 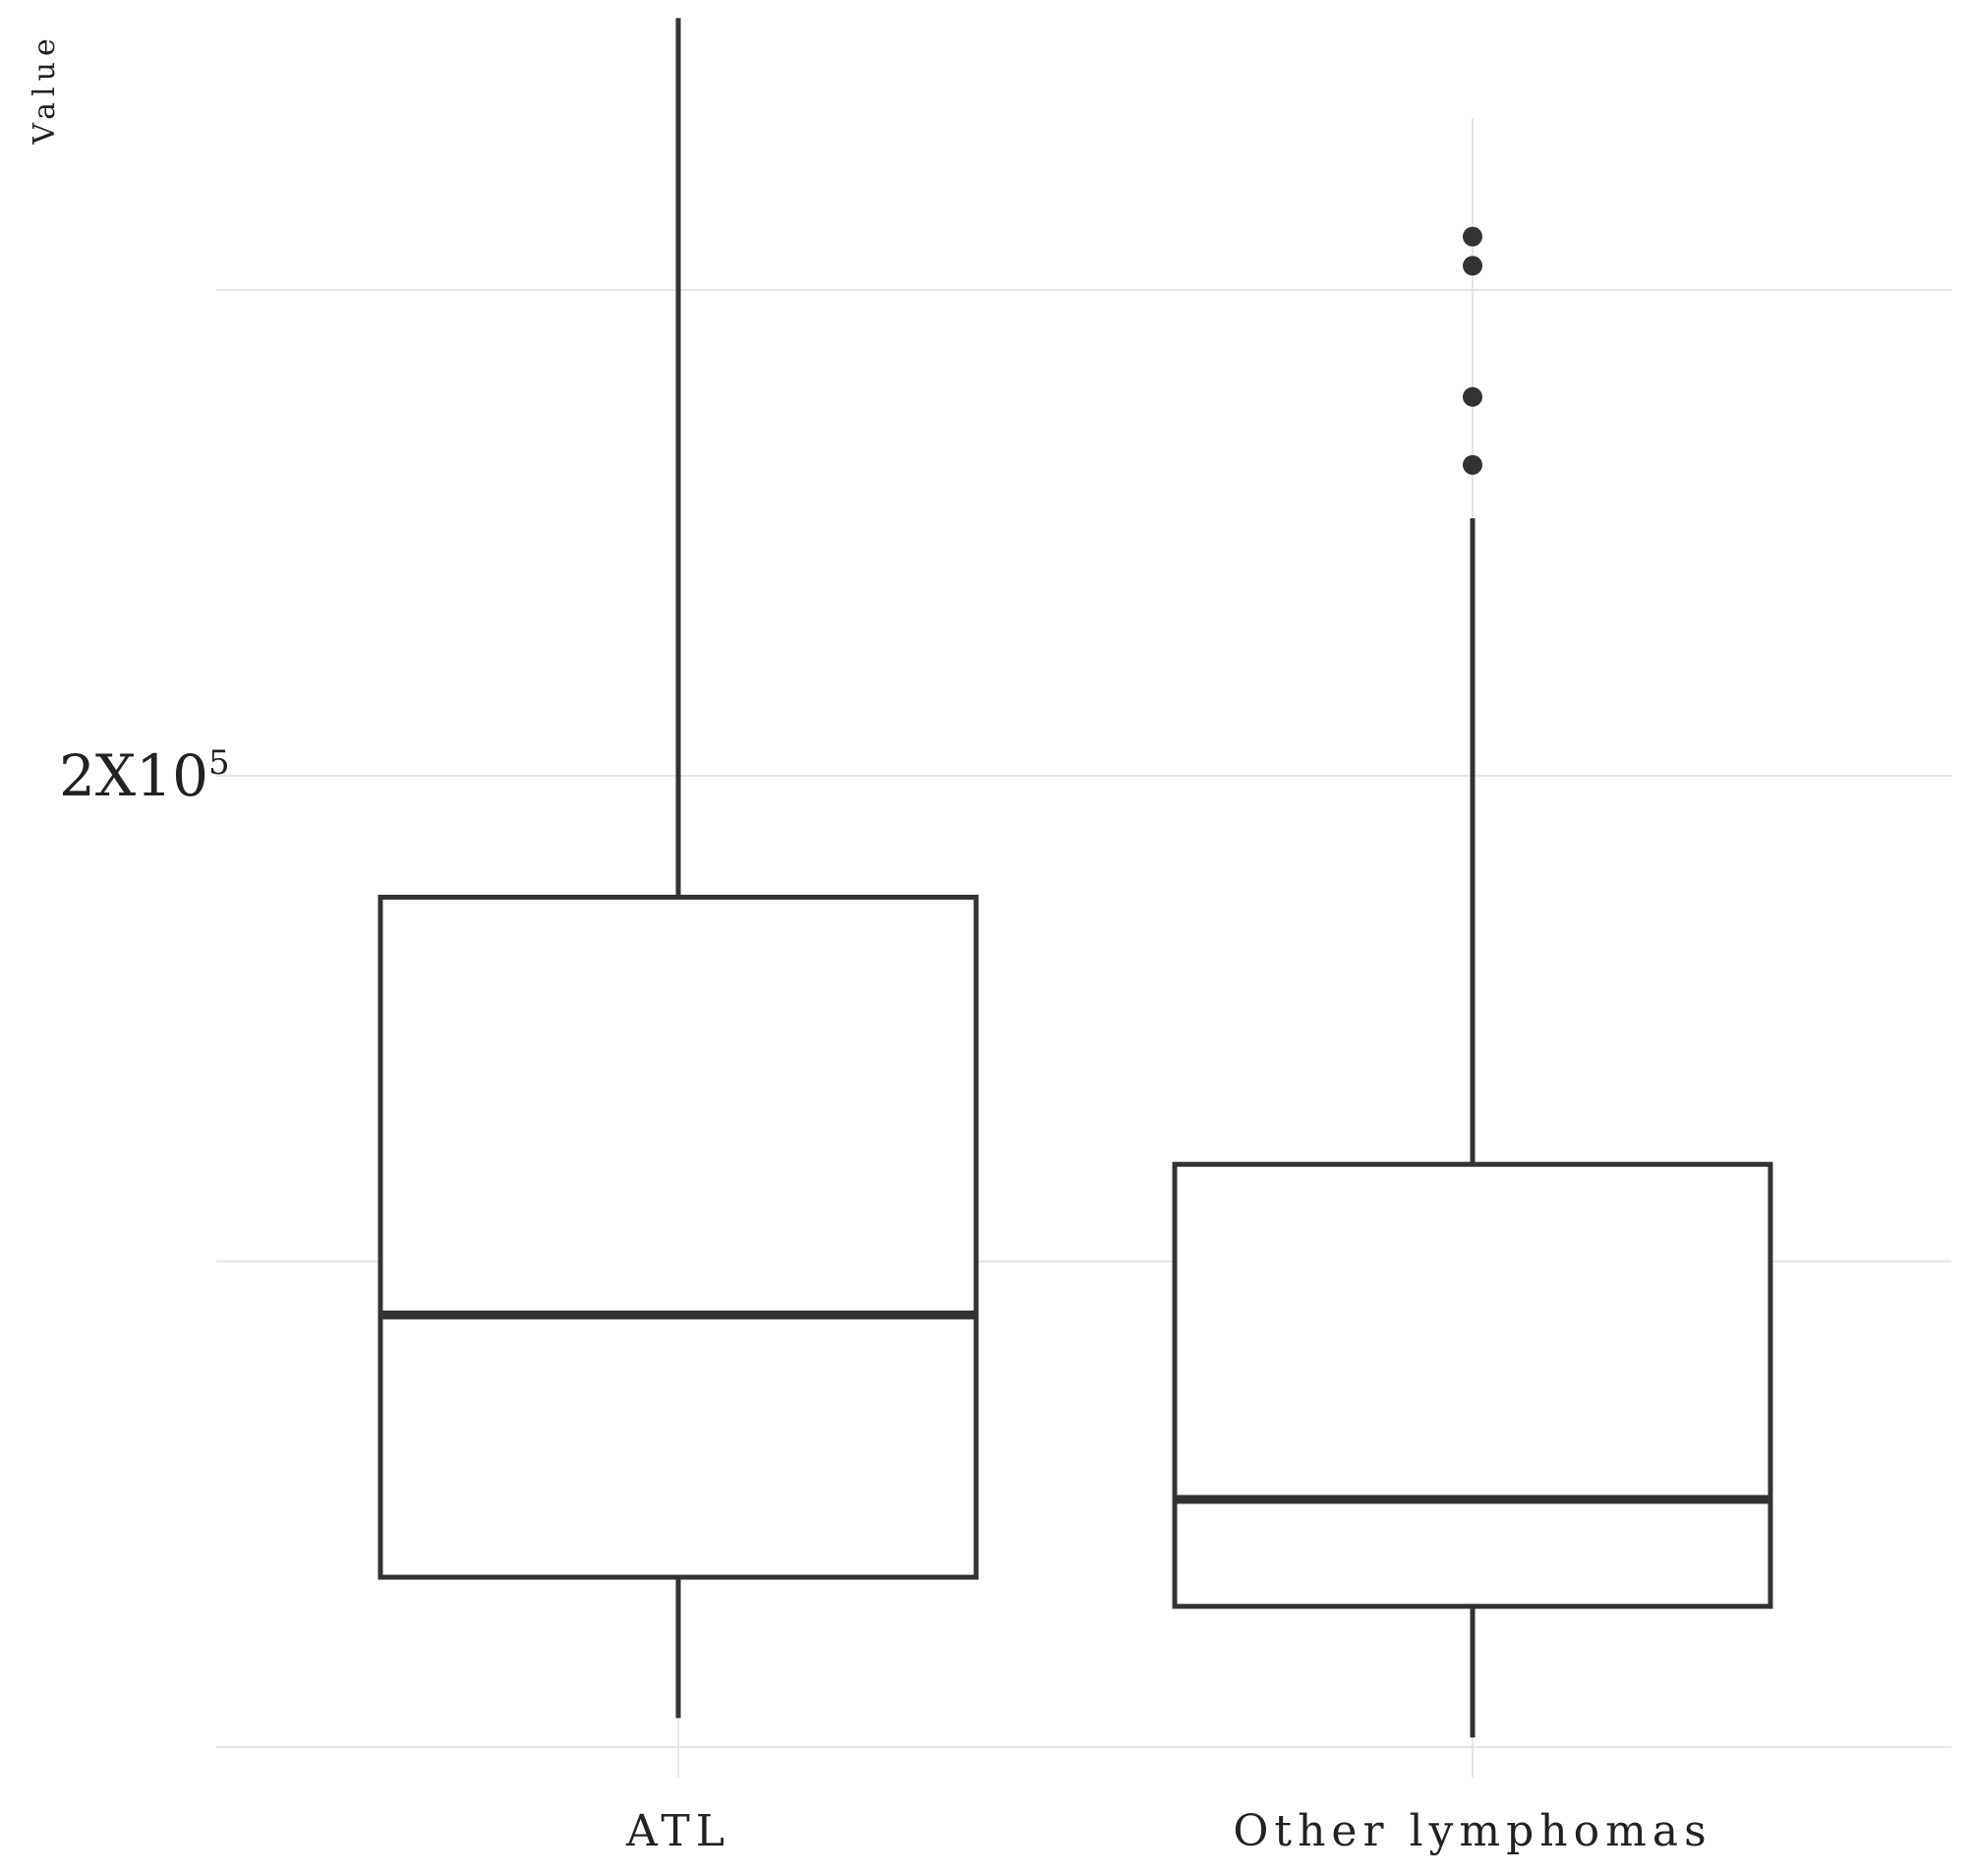 What do you see at coordinates (1472, 1831) in the screenshot?
I see `x-category-label: Other lymphomas` at bounding box center [1472, 1831].